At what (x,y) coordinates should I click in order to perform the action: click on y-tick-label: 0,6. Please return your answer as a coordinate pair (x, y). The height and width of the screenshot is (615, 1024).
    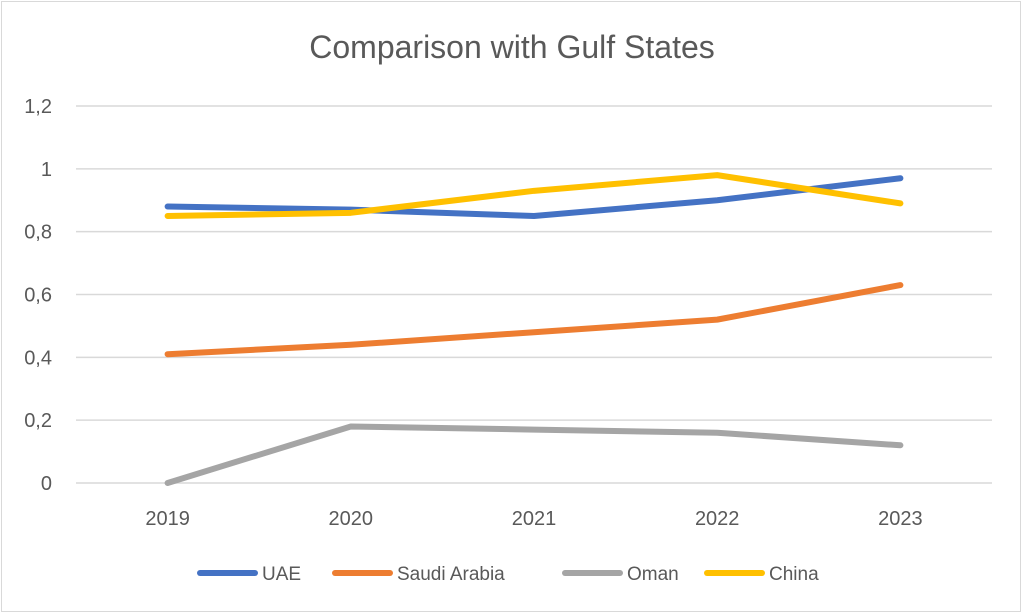
    Looking at the image, I should click on (38, 296).